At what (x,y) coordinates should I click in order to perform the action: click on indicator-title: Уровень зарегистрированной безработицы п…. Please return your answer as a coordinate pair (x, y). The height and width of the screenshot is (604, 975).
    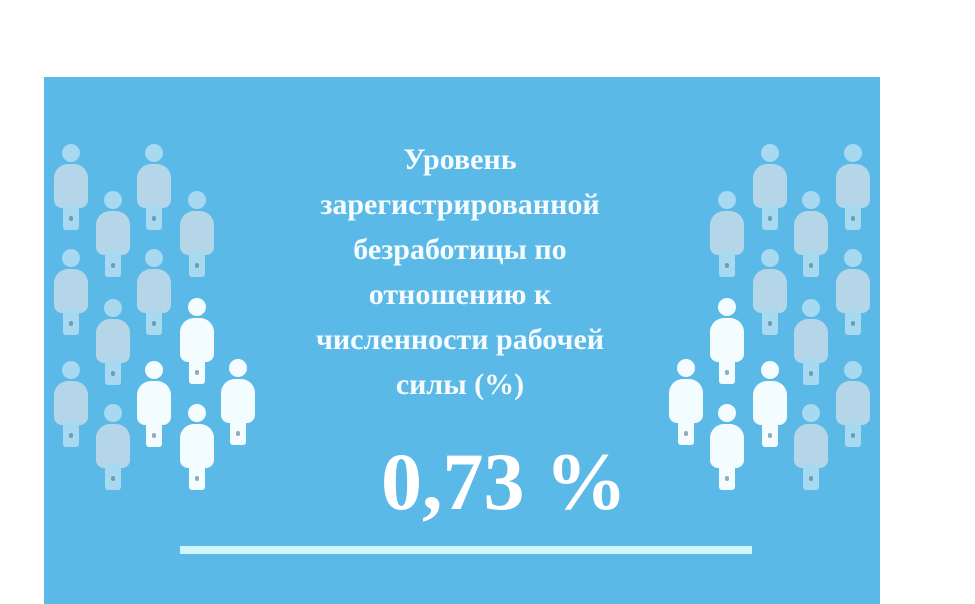
    Looking at the image, I should click on (460, 272).